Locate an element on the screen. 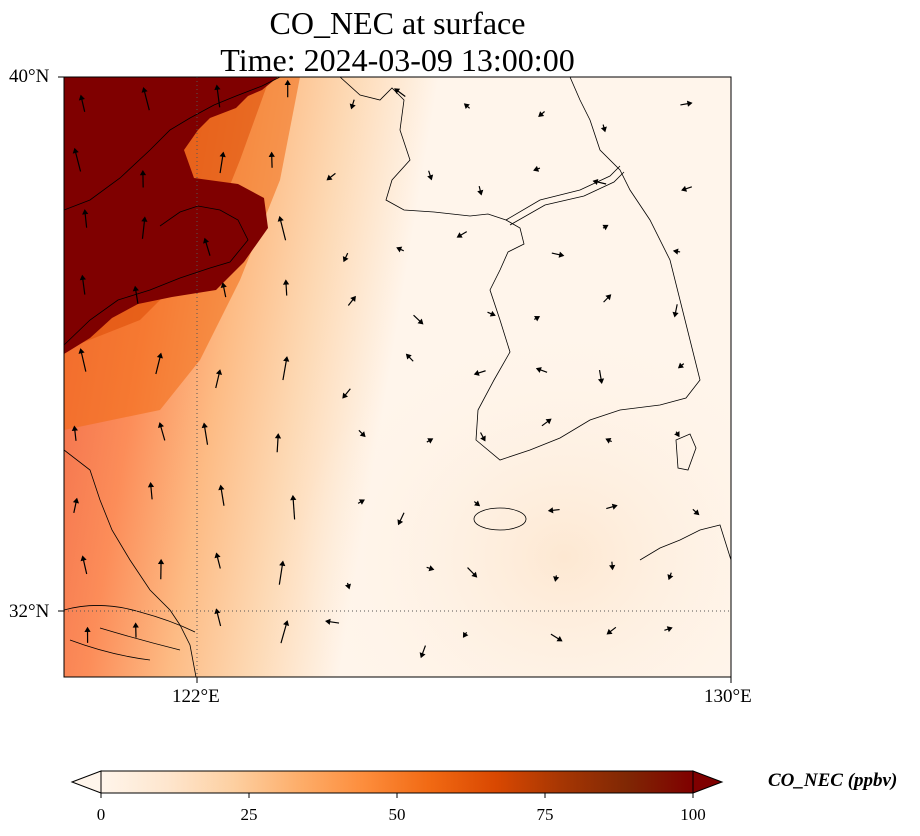 The image size is (920, 836). lat-tick-label: 32°N is located at coordinates (29, 611).